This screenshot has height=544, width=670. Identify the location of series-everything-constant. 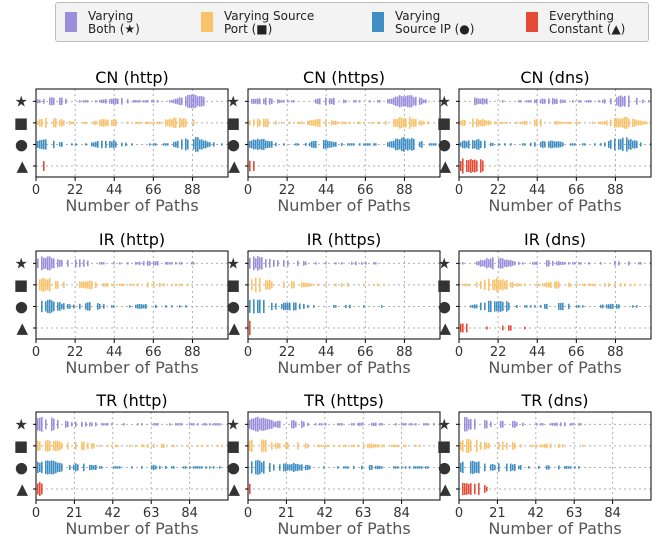
(250, 489).